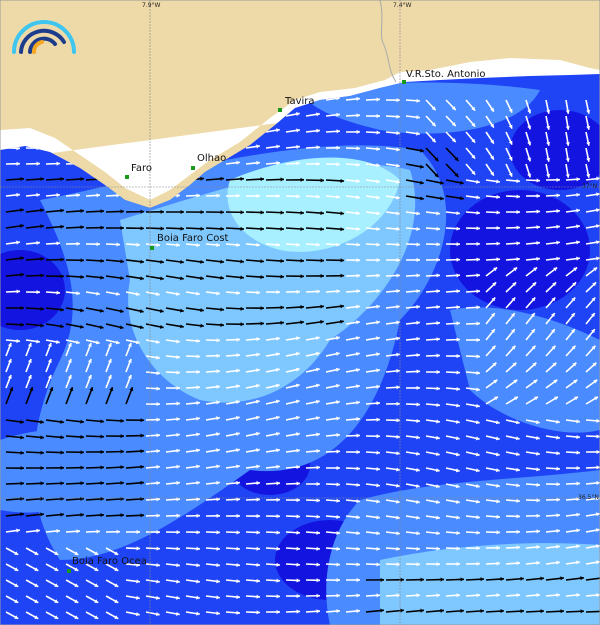  Describe the element at coordinates (152, 248) in the screenshot. I see `buoy-marker-coastal` at that location.